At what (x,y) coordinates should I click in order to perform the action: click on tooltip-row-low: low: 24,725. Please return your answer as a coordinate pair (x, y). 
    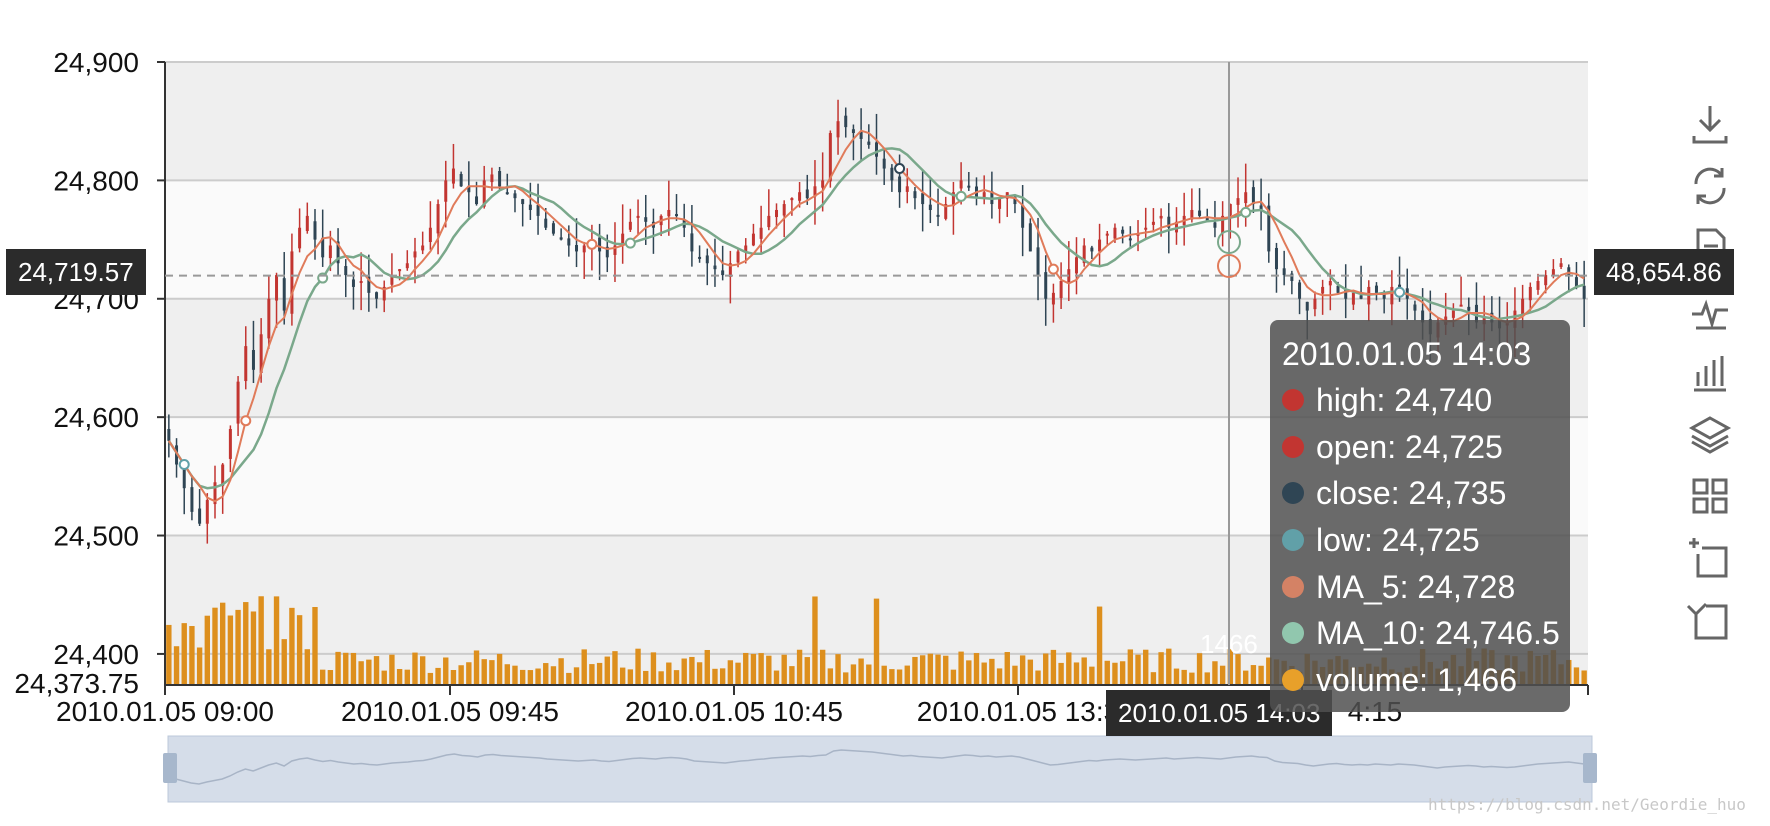
    Looking at the image, I should click on (1381, 540).